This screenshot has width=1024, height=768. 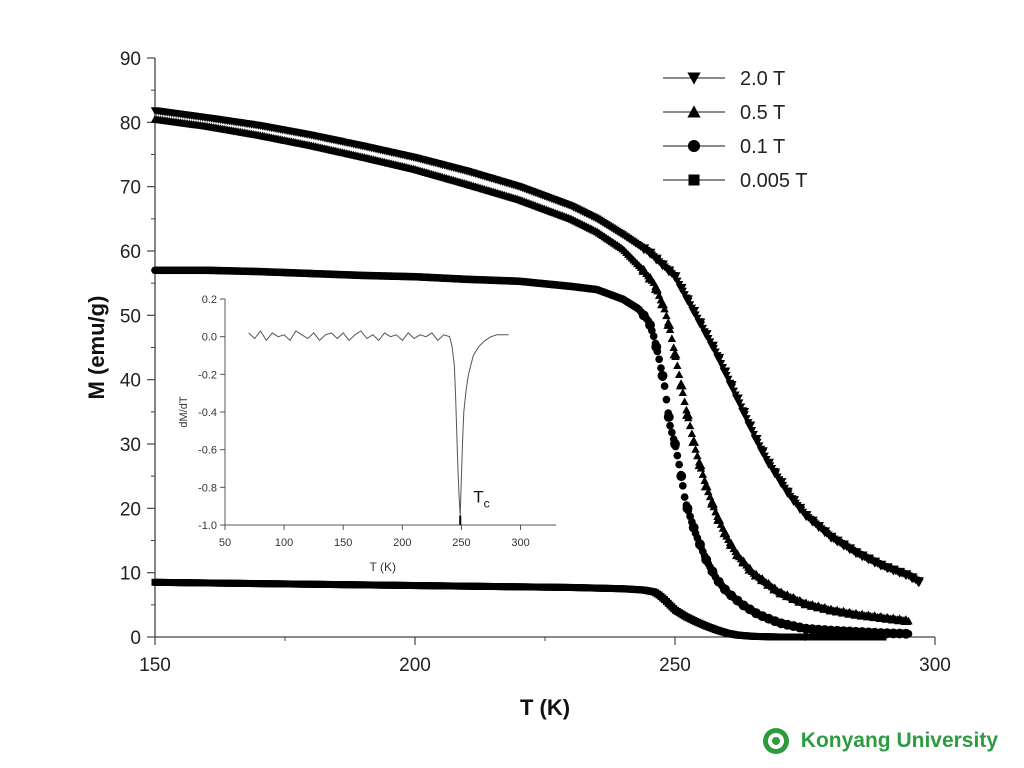 I want to click on legend-label: 0.005 T, so click(x=773, y=181).